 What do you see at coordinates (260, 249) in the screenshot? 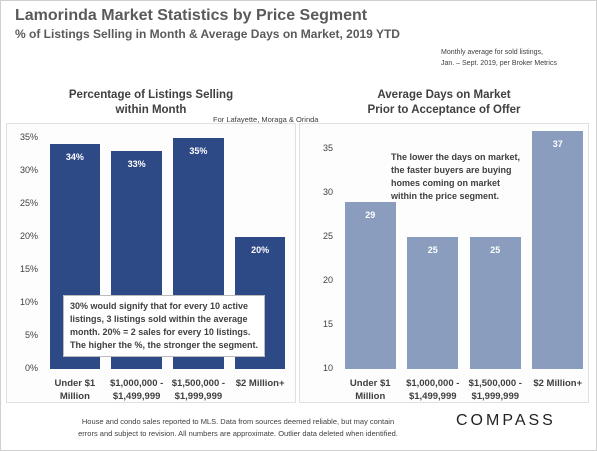
I see `value-label: 20%` at bounding box center [260, 249].